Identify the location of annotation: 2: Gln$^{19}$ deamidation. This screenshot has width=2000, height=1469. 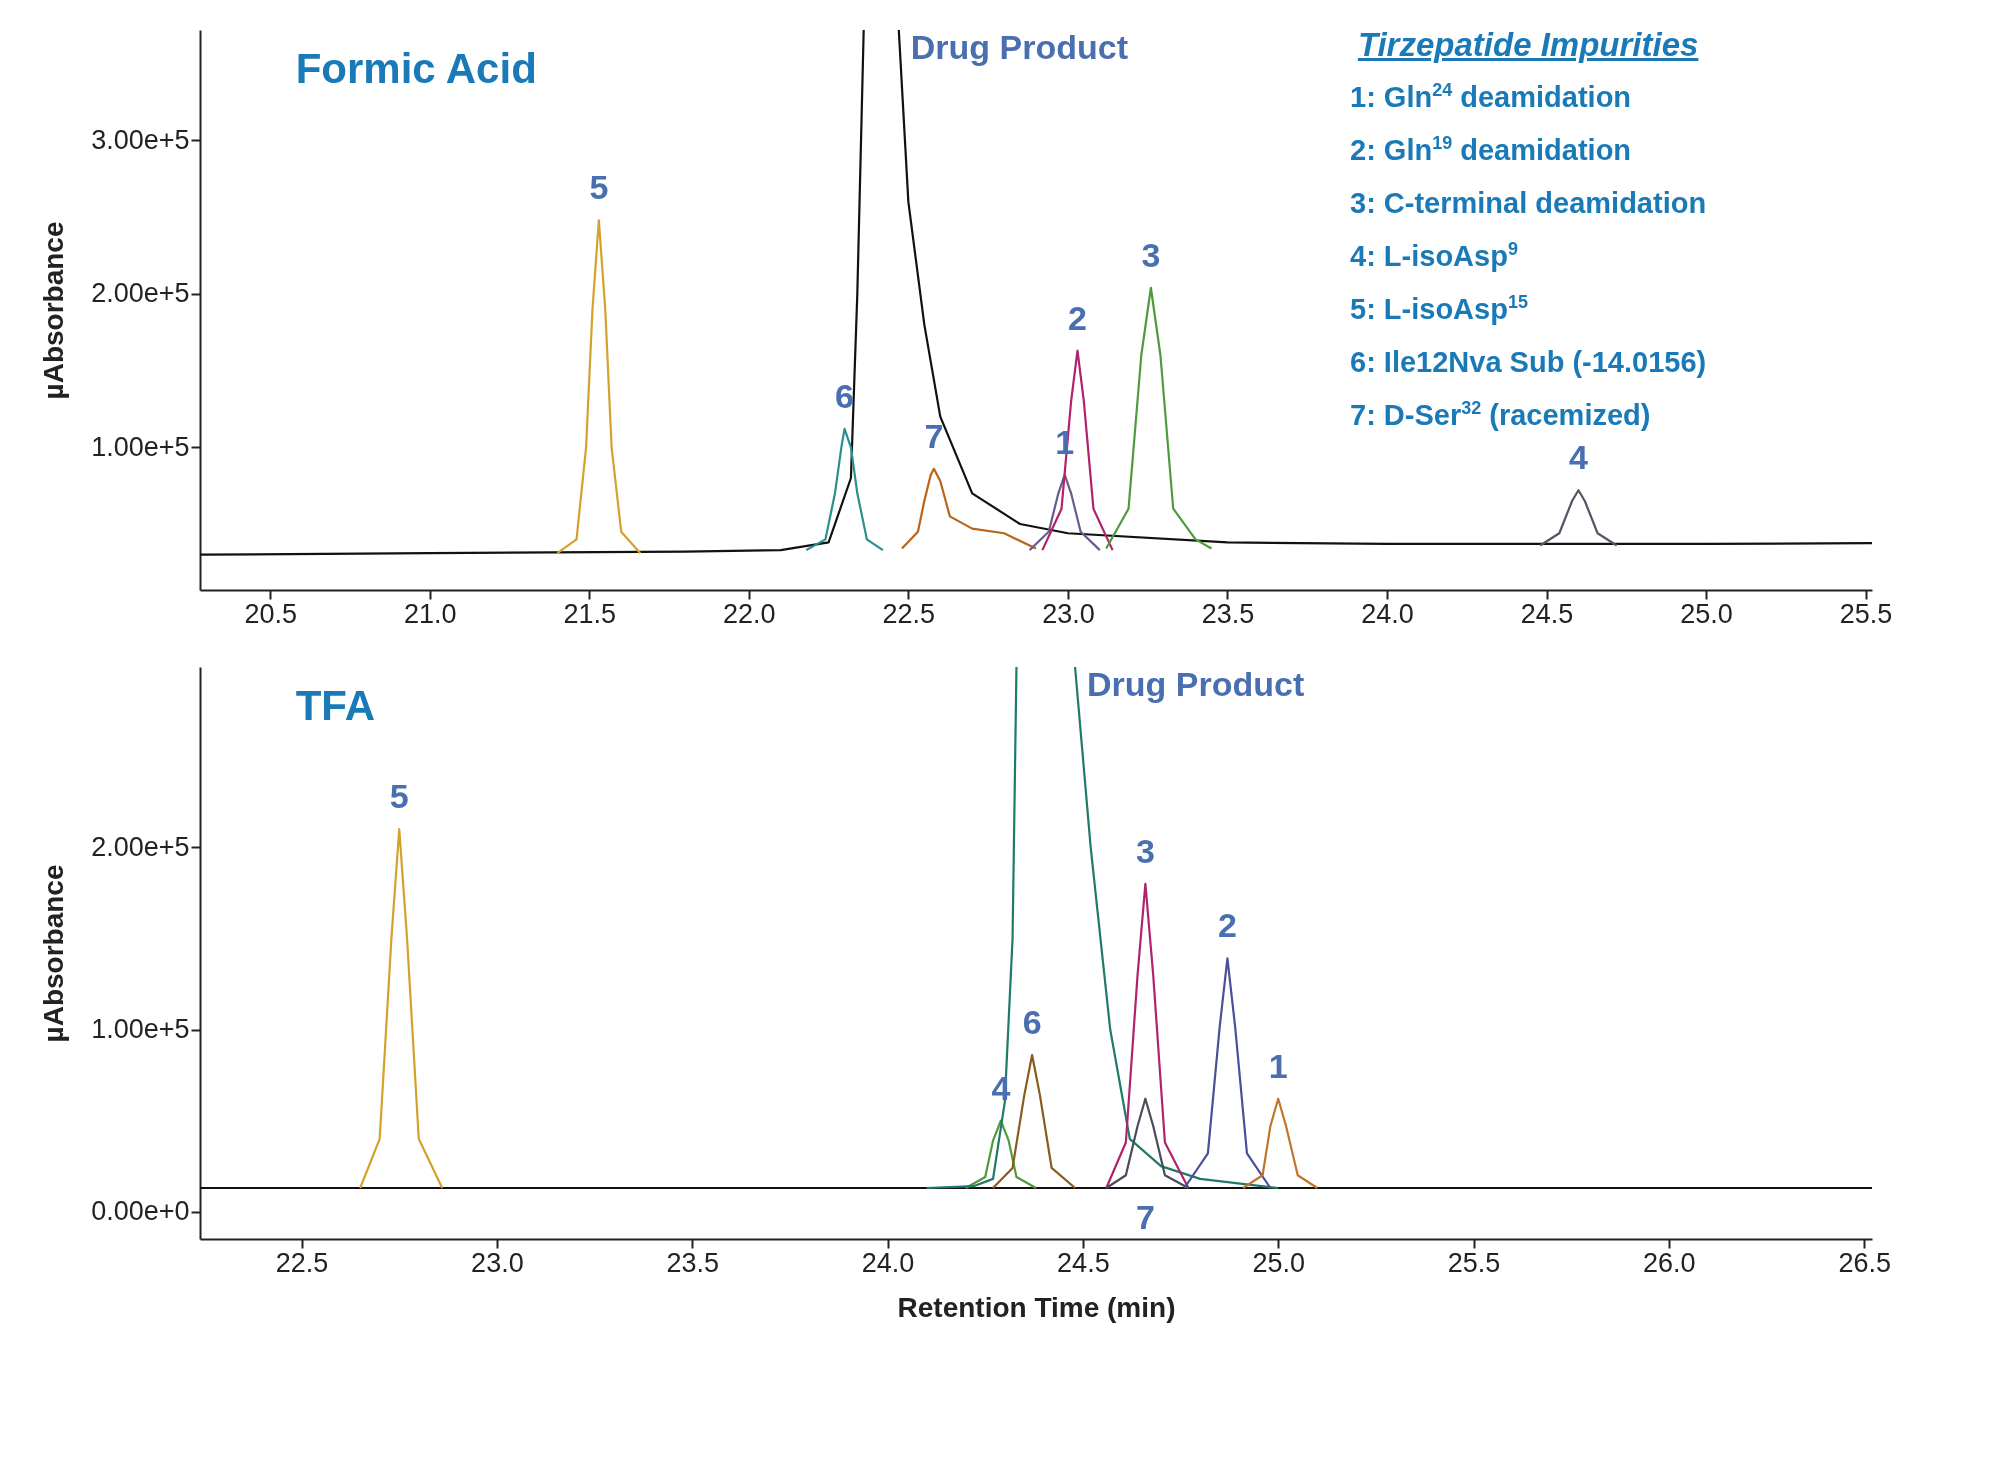
(1491, 150).